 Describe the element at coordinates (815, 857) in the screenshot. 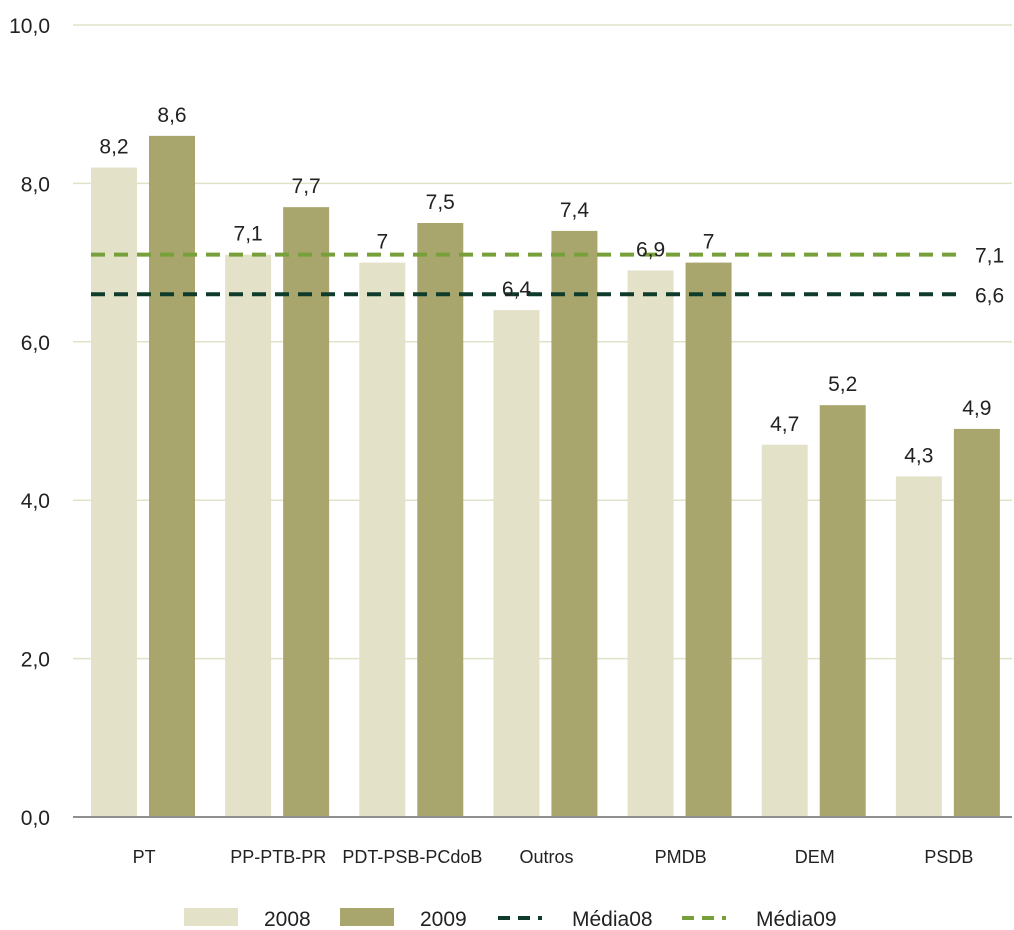

I see `x-tick-label: DEM` at that location.